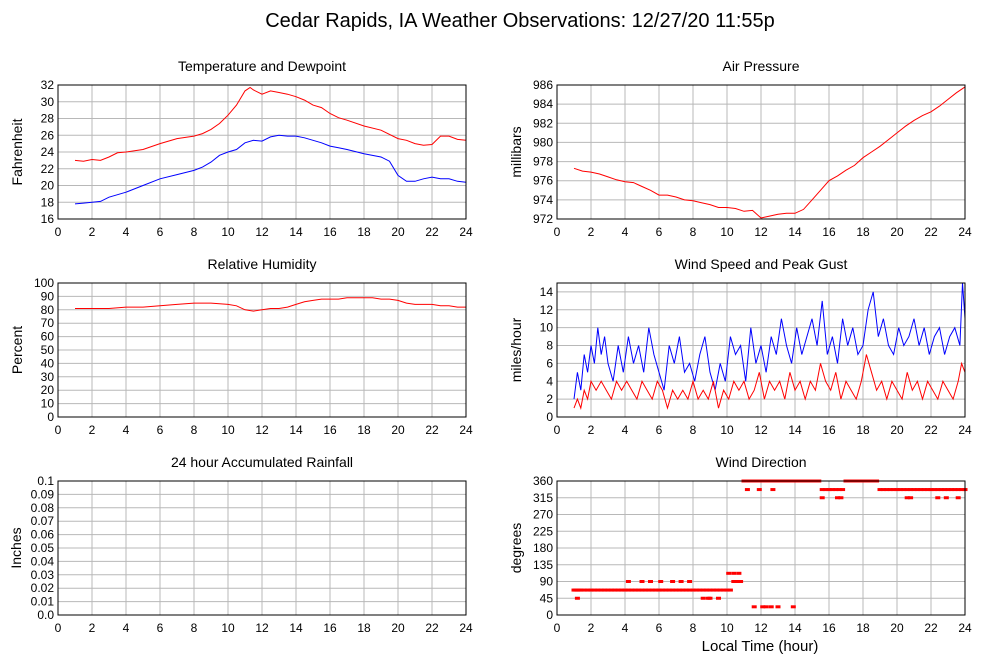 The height and width of the screenshot is (660, 1000). What do you see at coordinates (262, 462) in the screenshot?
I see `rain-title: 24 hour Accumulated Rainfall` at bounding box center [262, 462].